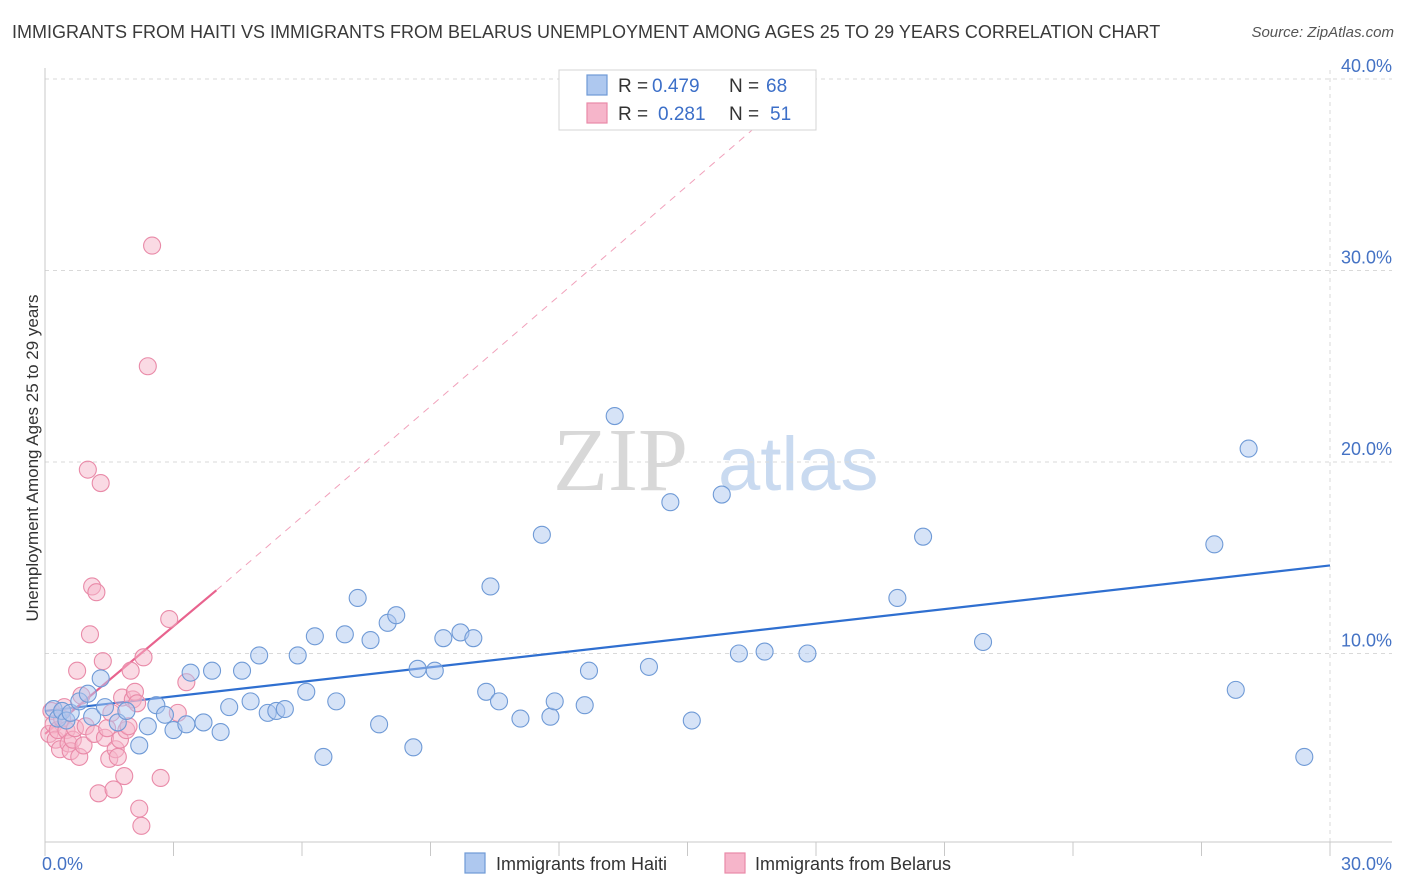 The width and height of the screenshot is (1406, 892). Describe the element at coordinates (744, 86) in the screenshot. I see `legend-n-label-haiti: N =` at that location.